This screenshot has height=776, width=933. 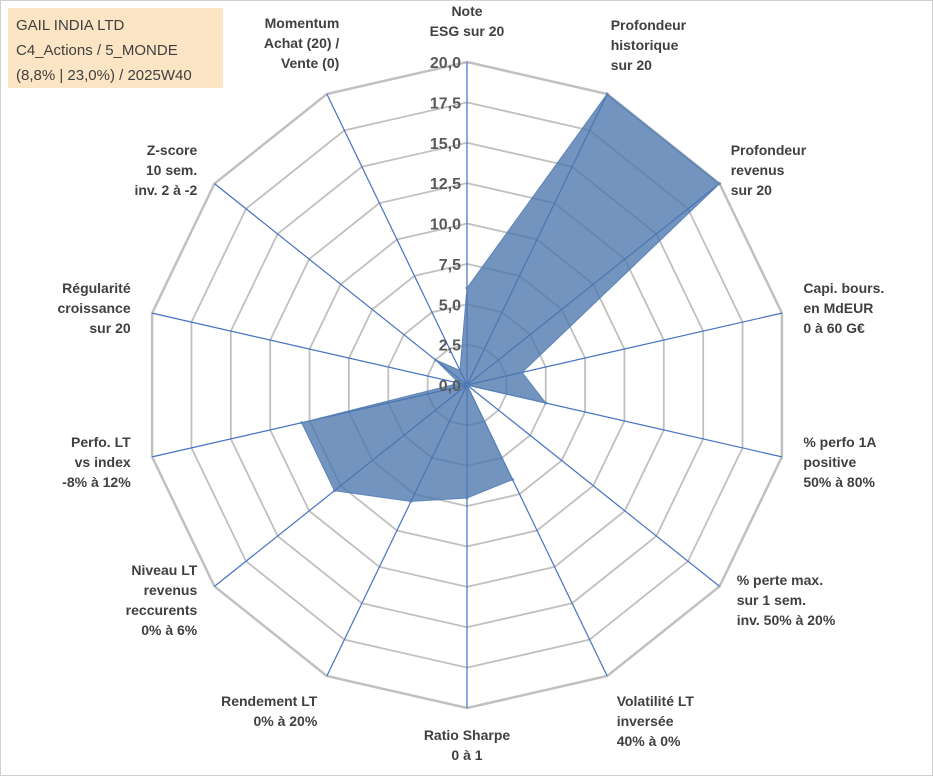 I want to click on axis-label-13: Momentum Achat (20) / Vente (0), so click(x=302, y=43).